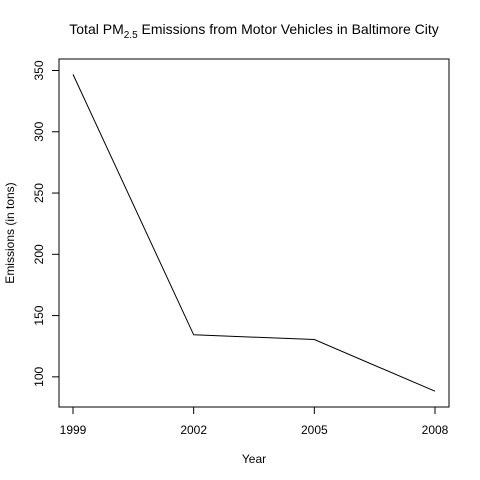  What do you see at coordinates (254, 459) in the screenshot?
I see `x-axis-label: Year` at bounding box center [254, 459].